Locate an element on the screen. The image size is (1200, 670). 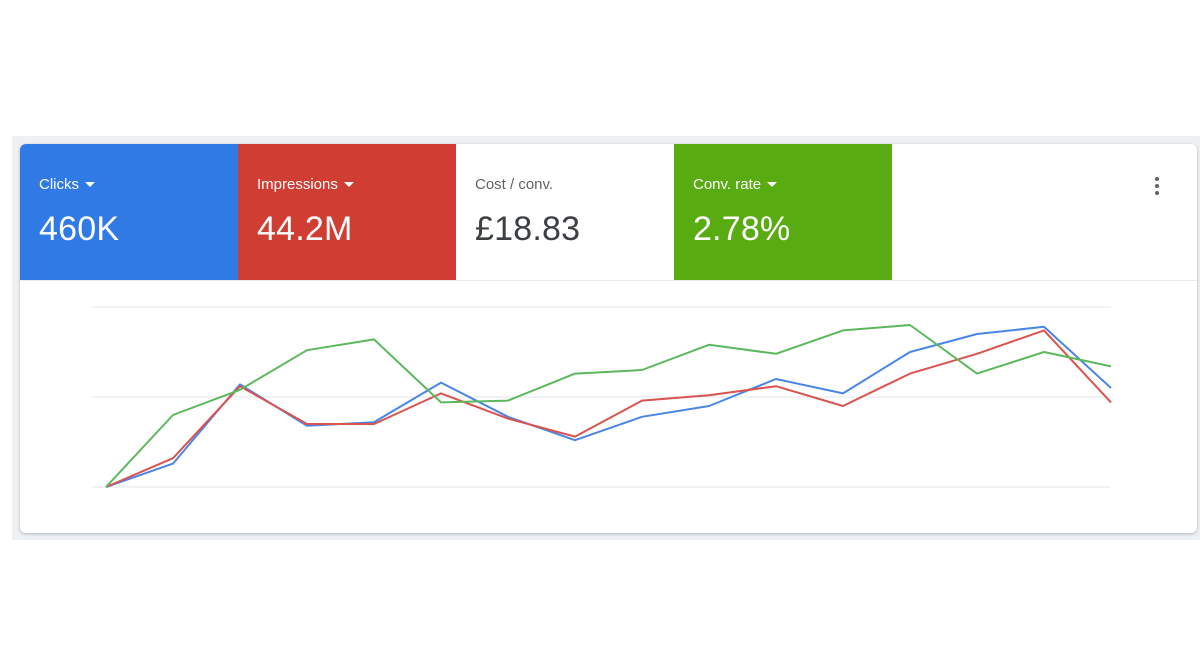
metric-tile-impressions: Impressions 44.2M is located at coordinates (347, 212).